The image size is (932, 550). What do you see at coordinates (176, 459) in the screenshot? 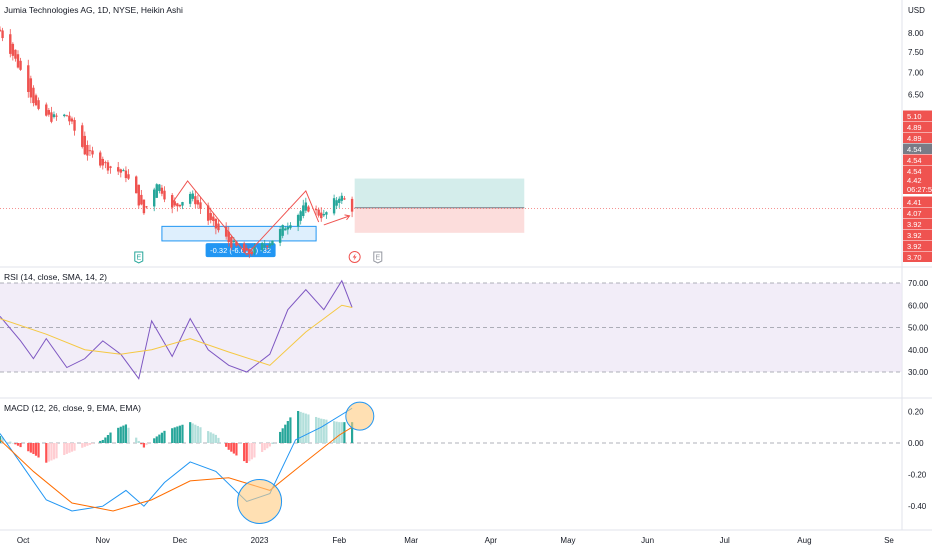
I see `macd-line` at bounding box center [176, 459].